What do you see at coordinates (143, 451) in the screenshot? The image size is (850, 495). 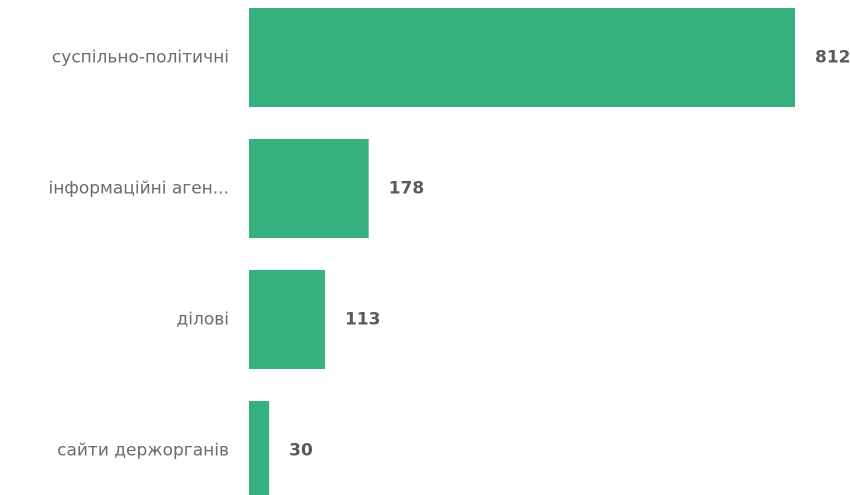 I see `category-label-3: сайти держорганів` at bounding box center [143, 451].